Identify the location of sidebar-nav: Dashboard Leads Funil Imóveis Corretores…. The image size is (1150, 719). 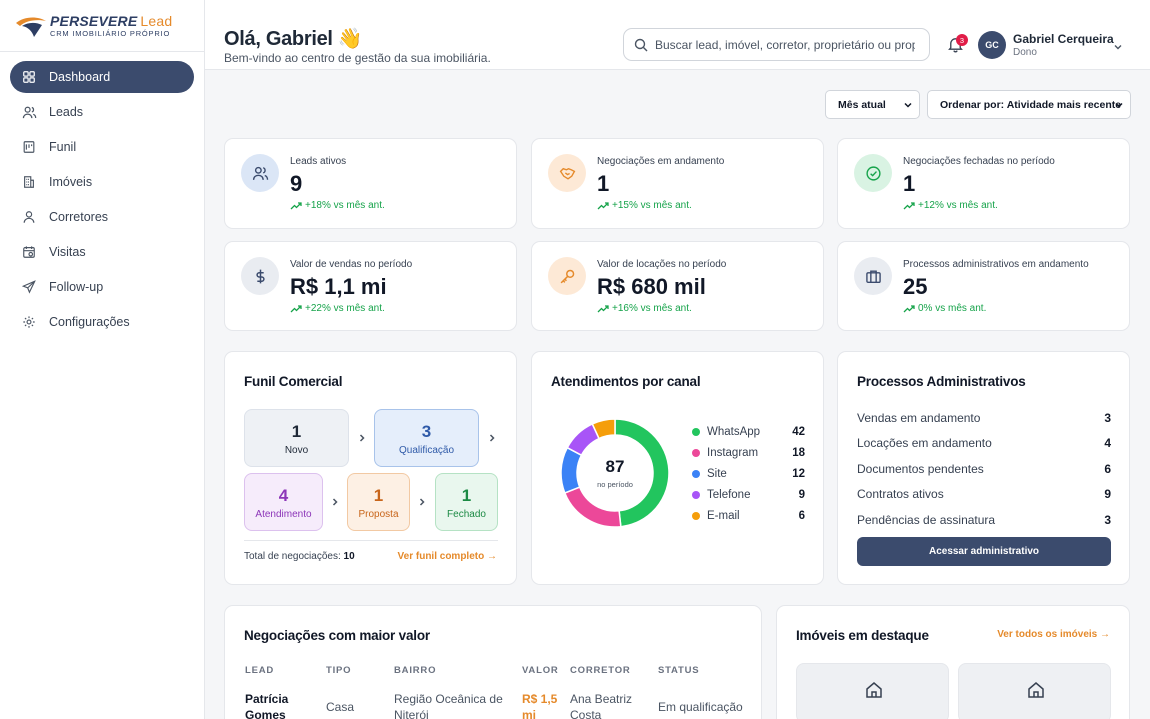
(102, 201).